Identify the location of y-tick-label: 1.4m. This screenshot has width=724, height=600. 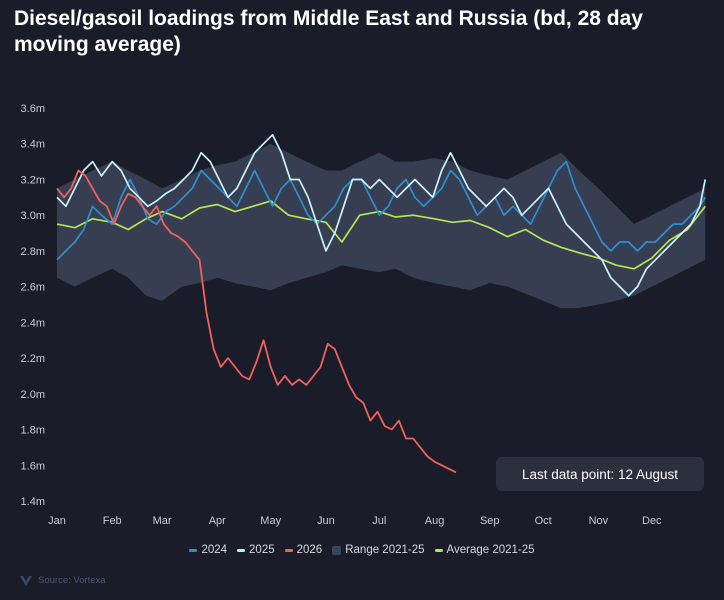
(33, 502).